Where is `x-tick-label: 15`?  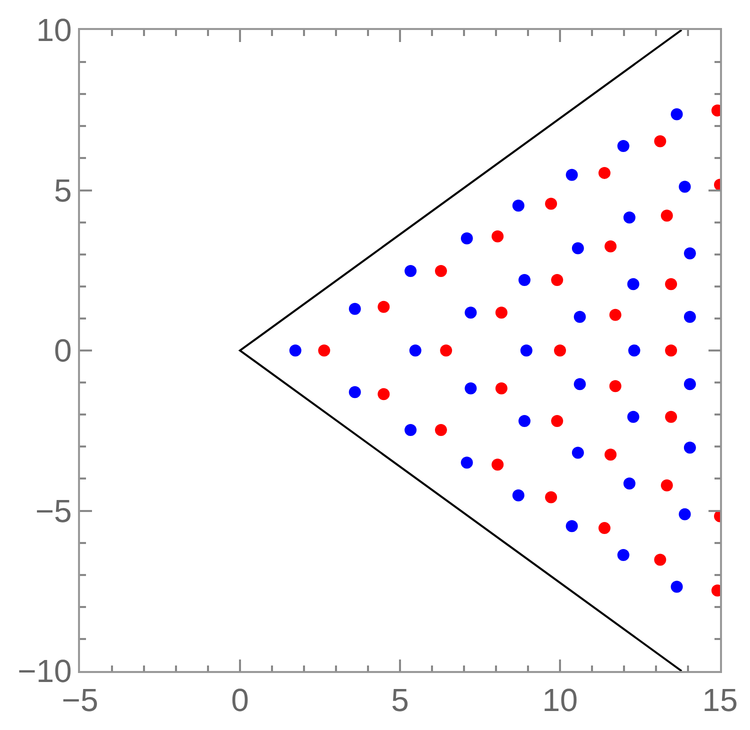 x-tick-label: 15 is located at coordinates (720, 700).